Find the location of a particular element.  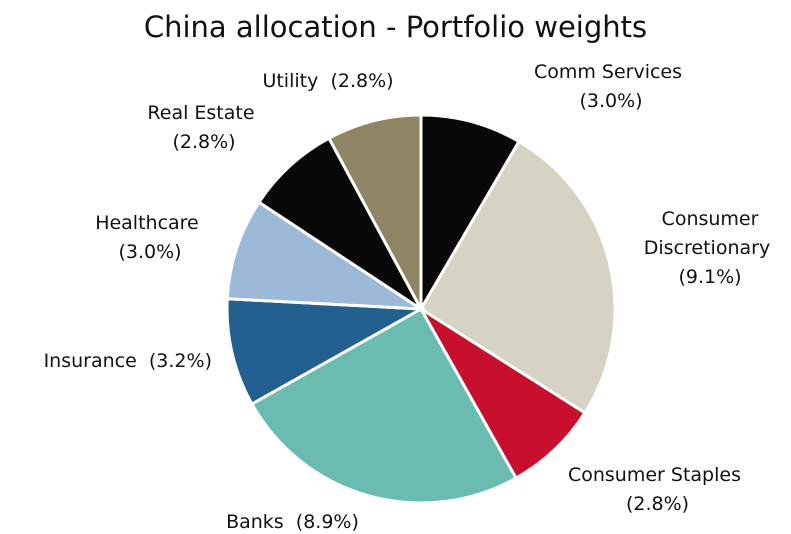

category-name: Insurance is located at coordinates (90, 361).